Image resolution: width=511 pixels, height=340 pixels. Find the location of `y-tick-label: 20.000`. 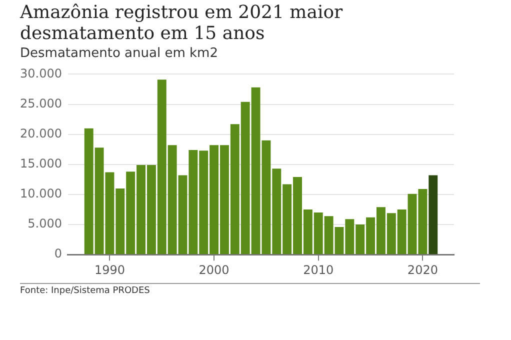

y-tick-label: 20.000 is located at coordinates (41, 133).